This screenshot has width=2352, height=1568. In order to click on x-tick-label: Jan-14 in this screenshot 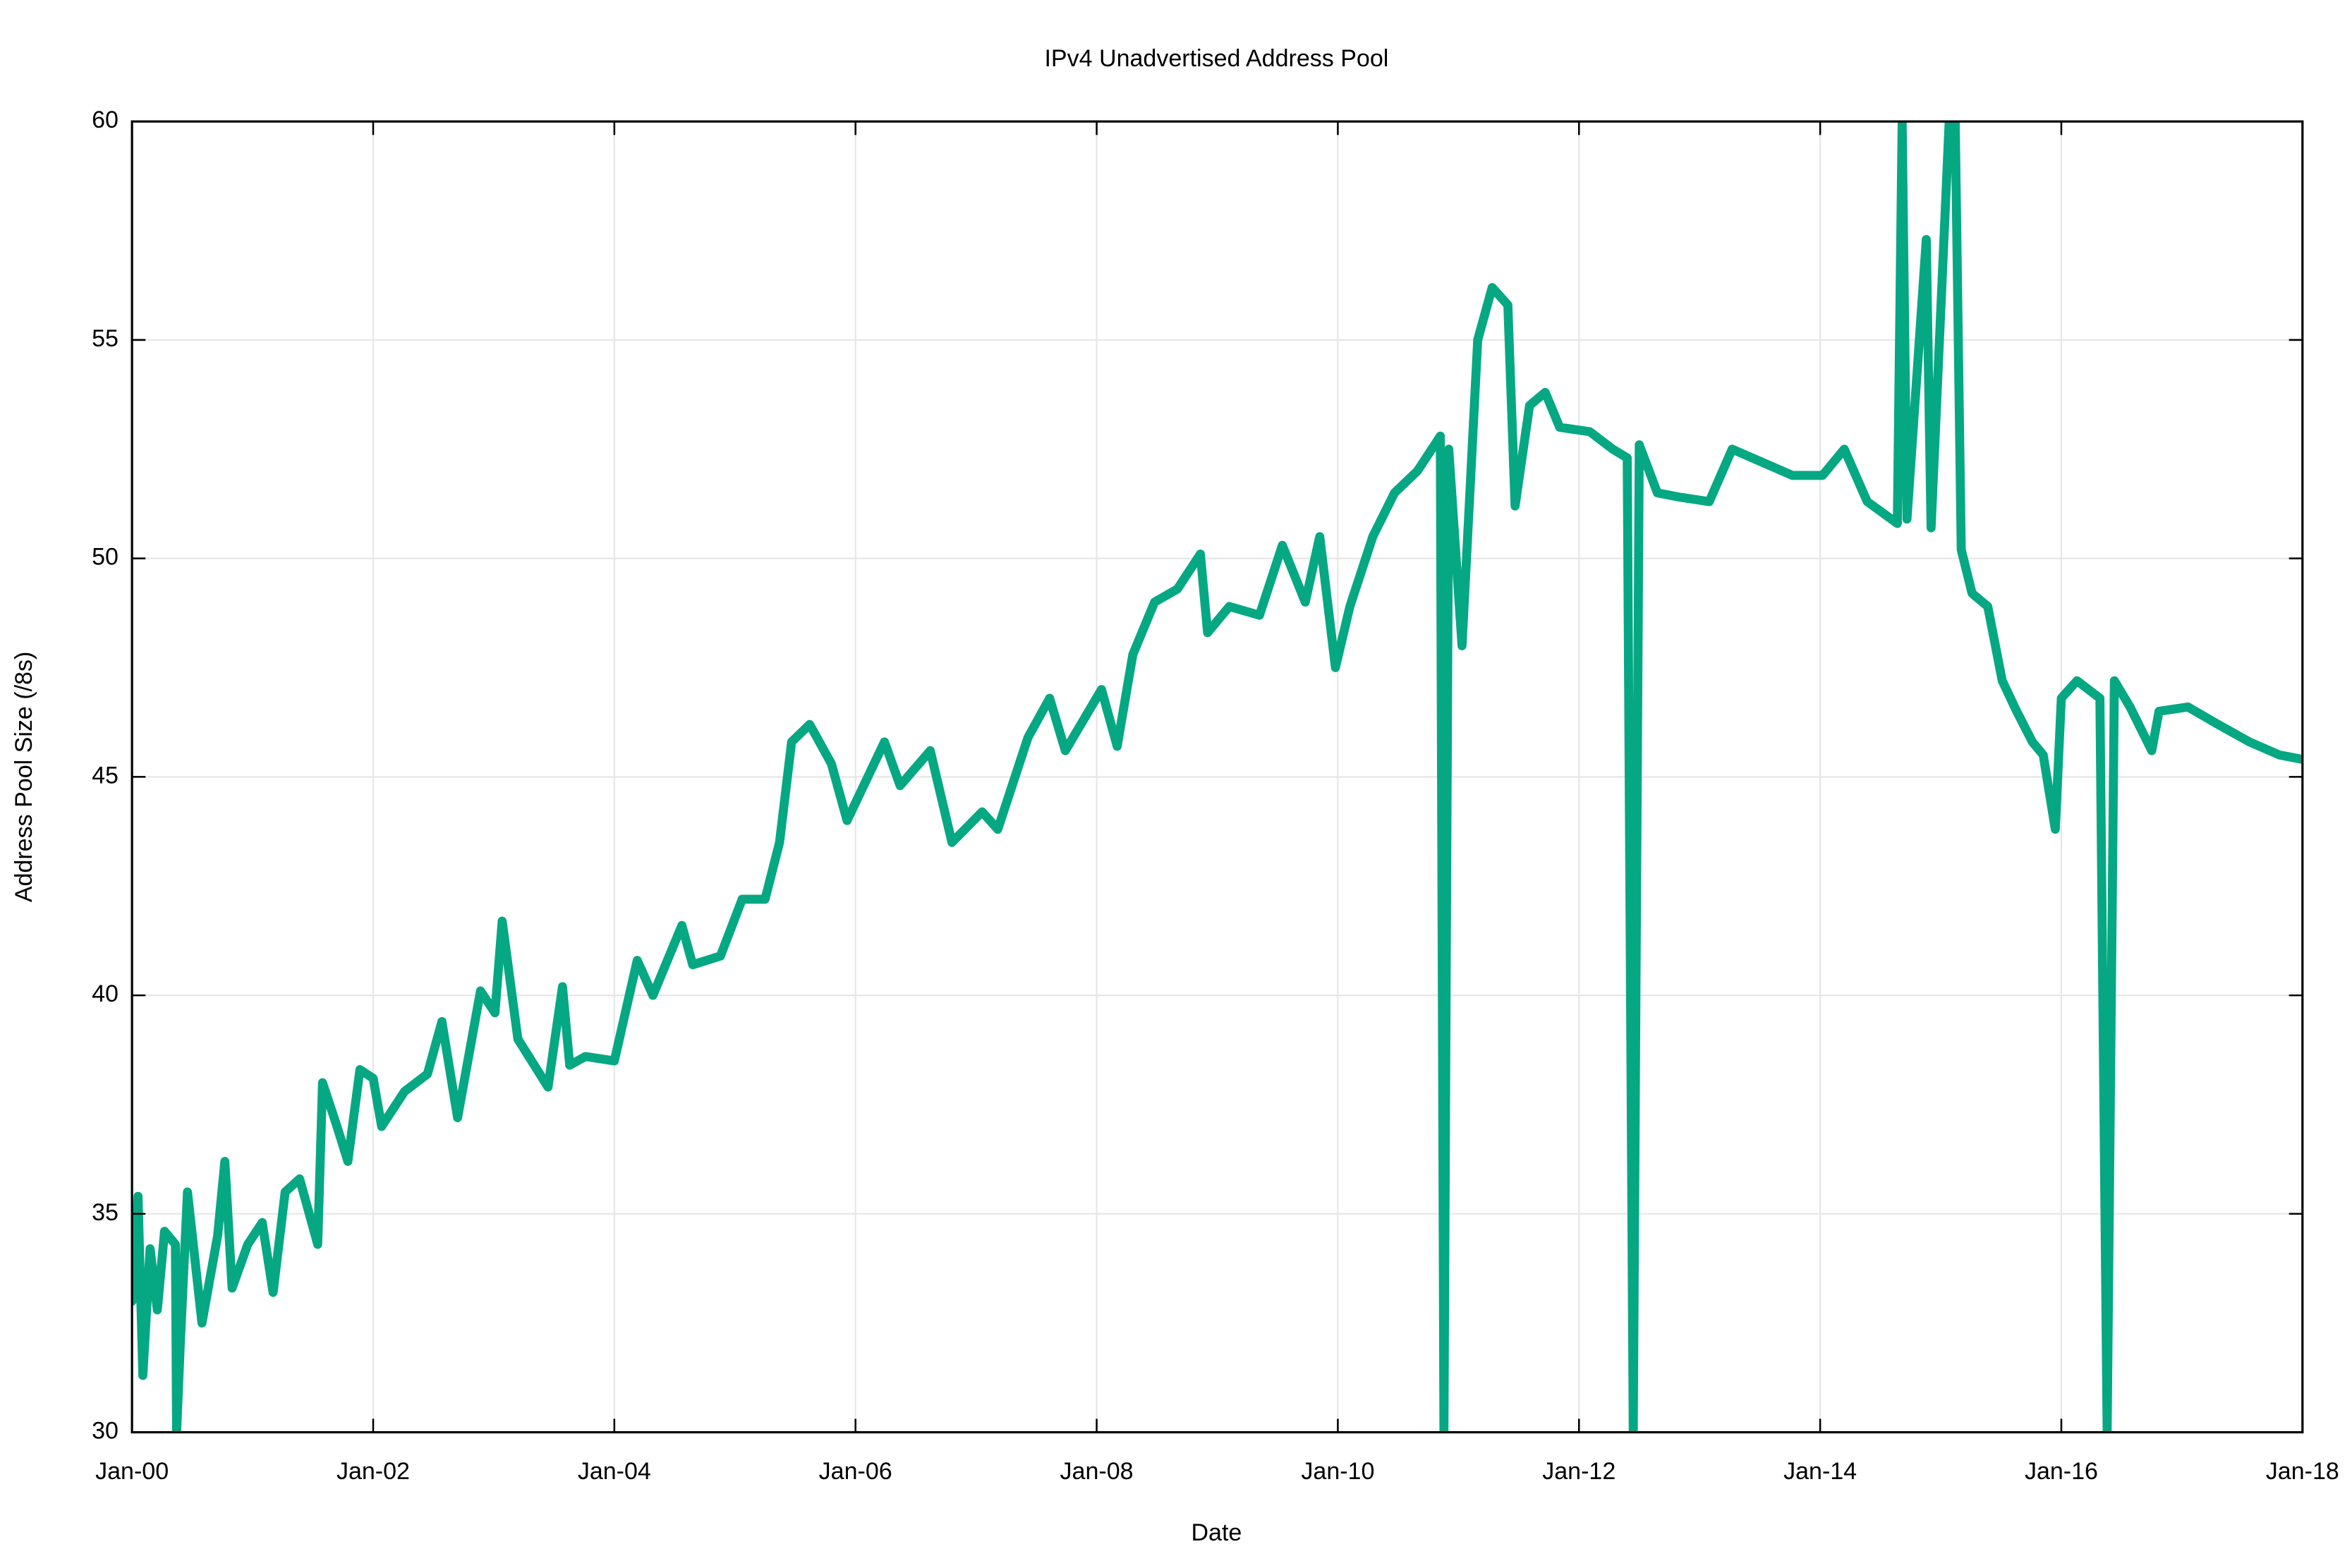, I will do `click(1820, 1471)`.